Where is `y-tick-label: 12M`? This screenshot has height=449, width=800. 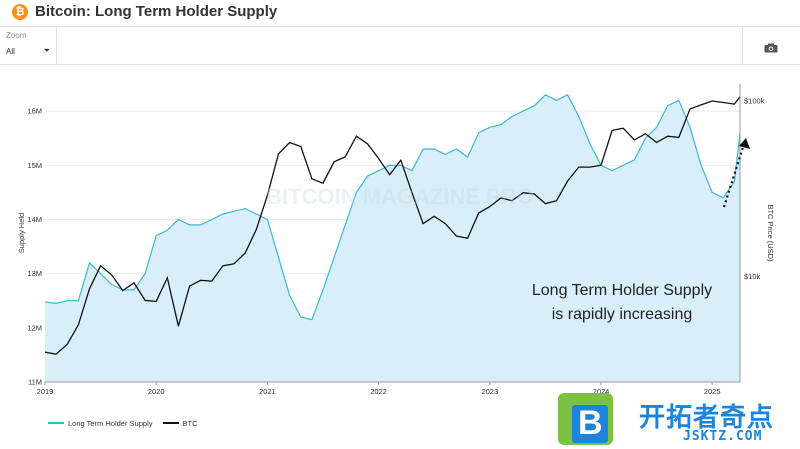
y-tick-label: 12M is located at coordinates (34, 327).